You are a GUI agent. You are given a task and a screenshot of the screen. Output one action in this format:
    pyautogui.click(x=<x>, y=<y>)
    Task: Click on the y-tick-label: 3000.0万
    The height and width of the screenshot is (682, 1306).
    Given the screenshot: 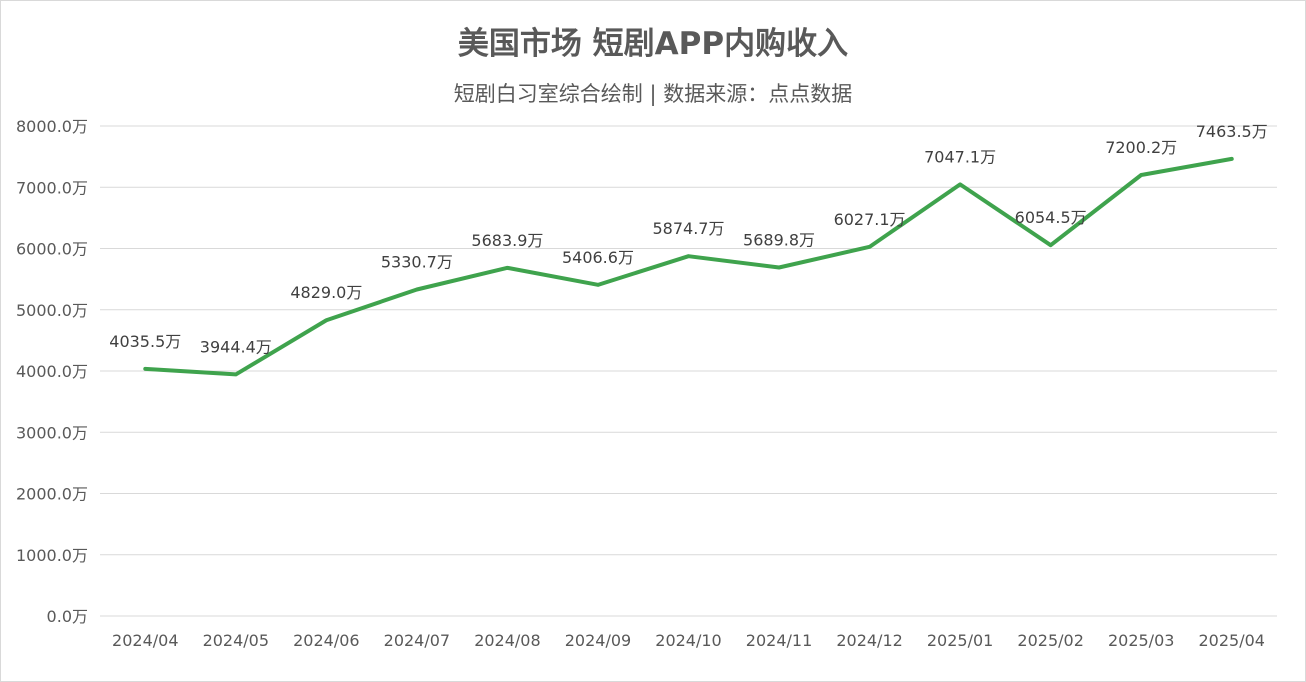 What is the action you would take?
    pyautogui.click(x=52, y=432)
    